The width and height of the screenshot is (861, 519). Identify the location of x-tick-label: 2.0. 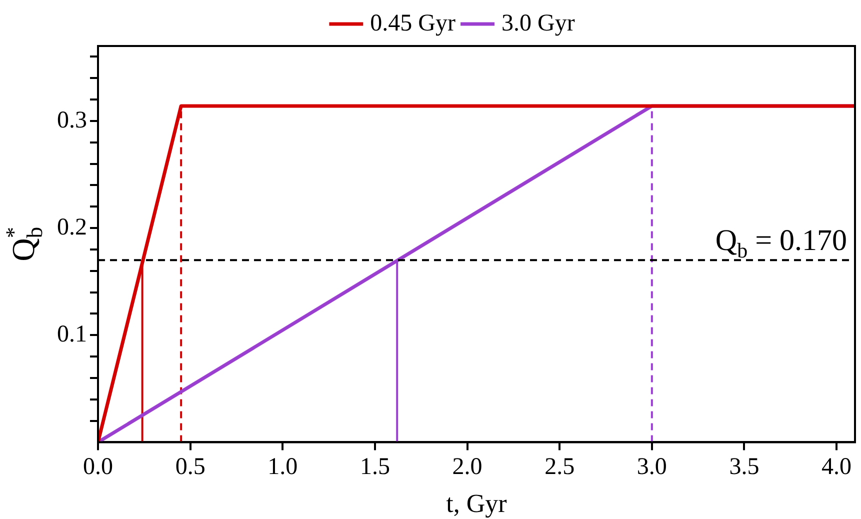
(467, 467).